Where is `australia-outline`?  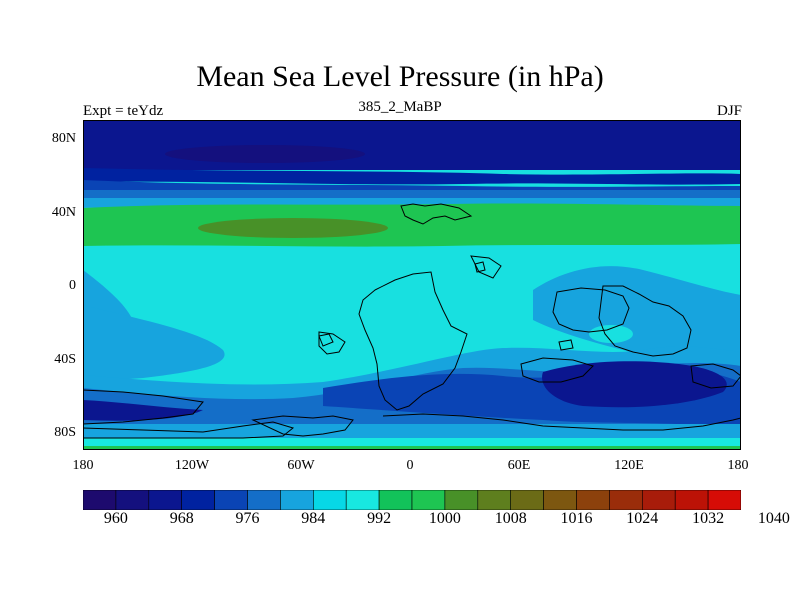
australia-outline is located at coordinates (645, 321).